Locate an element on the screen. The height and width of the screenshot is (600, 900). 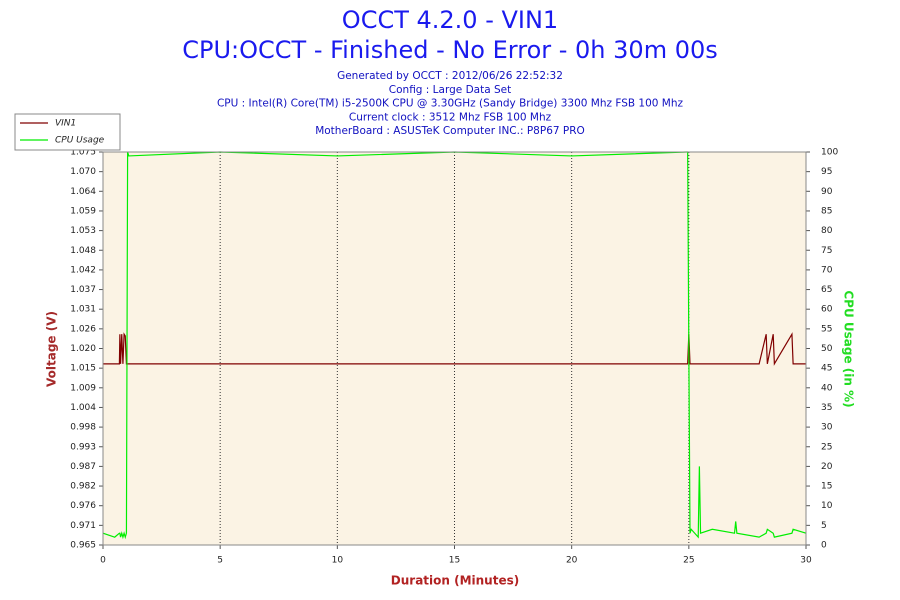
y-axis-label: Voltage (V) is located at coordinates (52, 349).